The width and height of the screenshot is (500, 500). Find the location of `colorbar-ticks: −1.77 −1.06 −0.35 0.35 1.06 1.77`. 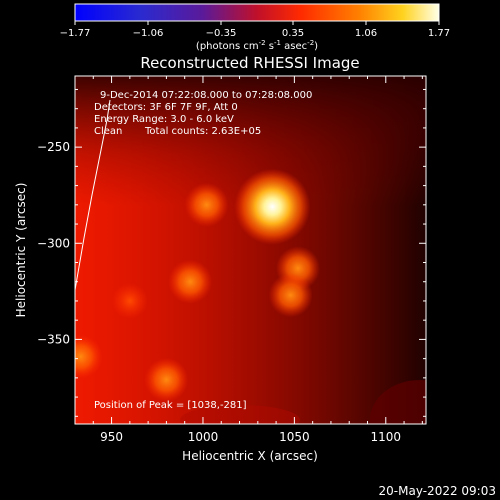

colorbar-ticks: −1.77 −1.06 −0.35 0.35 1.06 1.77 is located at coordinates (255, 30).